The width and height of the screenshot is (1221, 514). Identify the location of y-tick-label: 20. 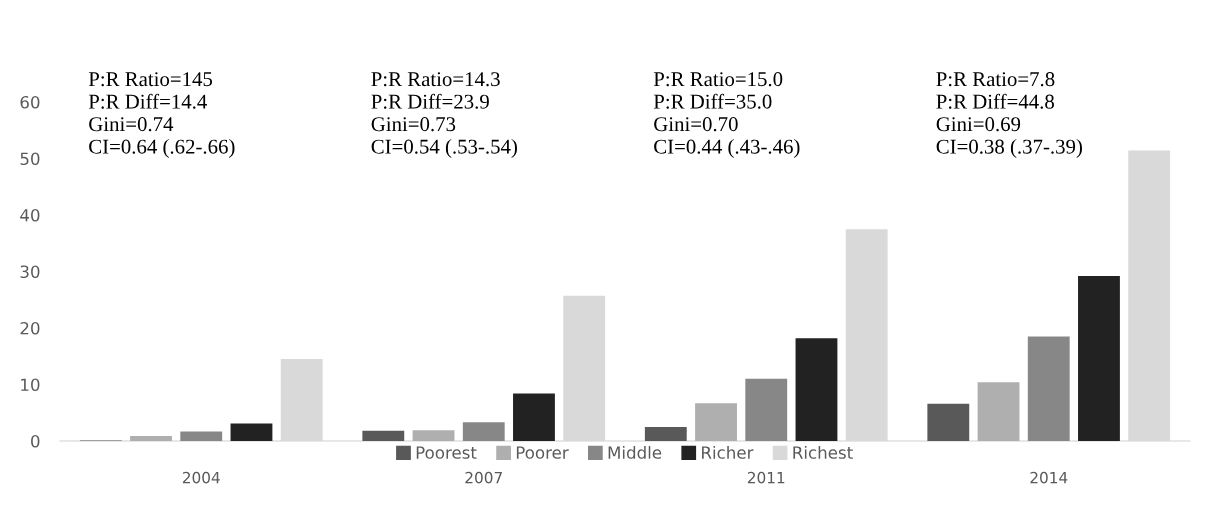
(30, 328).